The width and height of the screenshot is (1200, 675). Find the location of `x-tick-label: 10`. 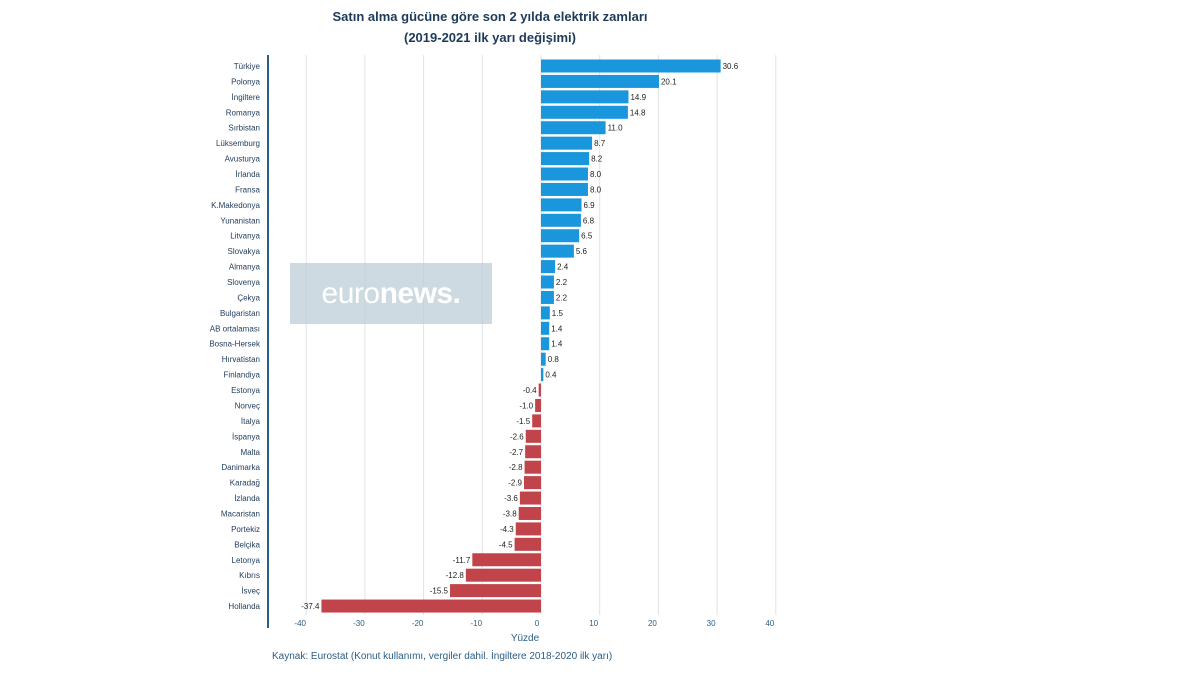

x-tick-label: 10 is located at coordinates (593, 623).